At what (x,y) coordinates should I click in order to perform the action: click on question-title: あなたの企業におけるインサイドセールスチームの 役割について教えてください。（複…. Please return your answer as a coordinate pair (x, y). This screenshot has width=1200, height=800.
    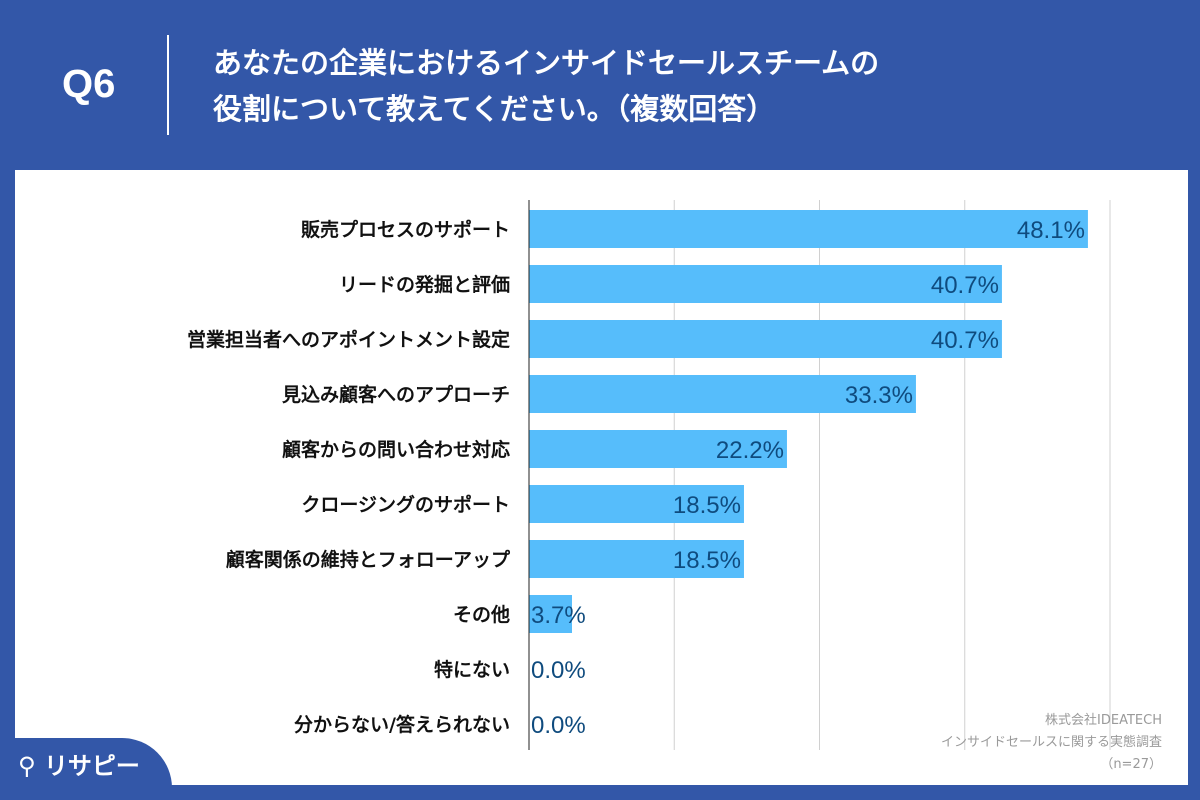
    Looking at the image, I should click on (546, 86).